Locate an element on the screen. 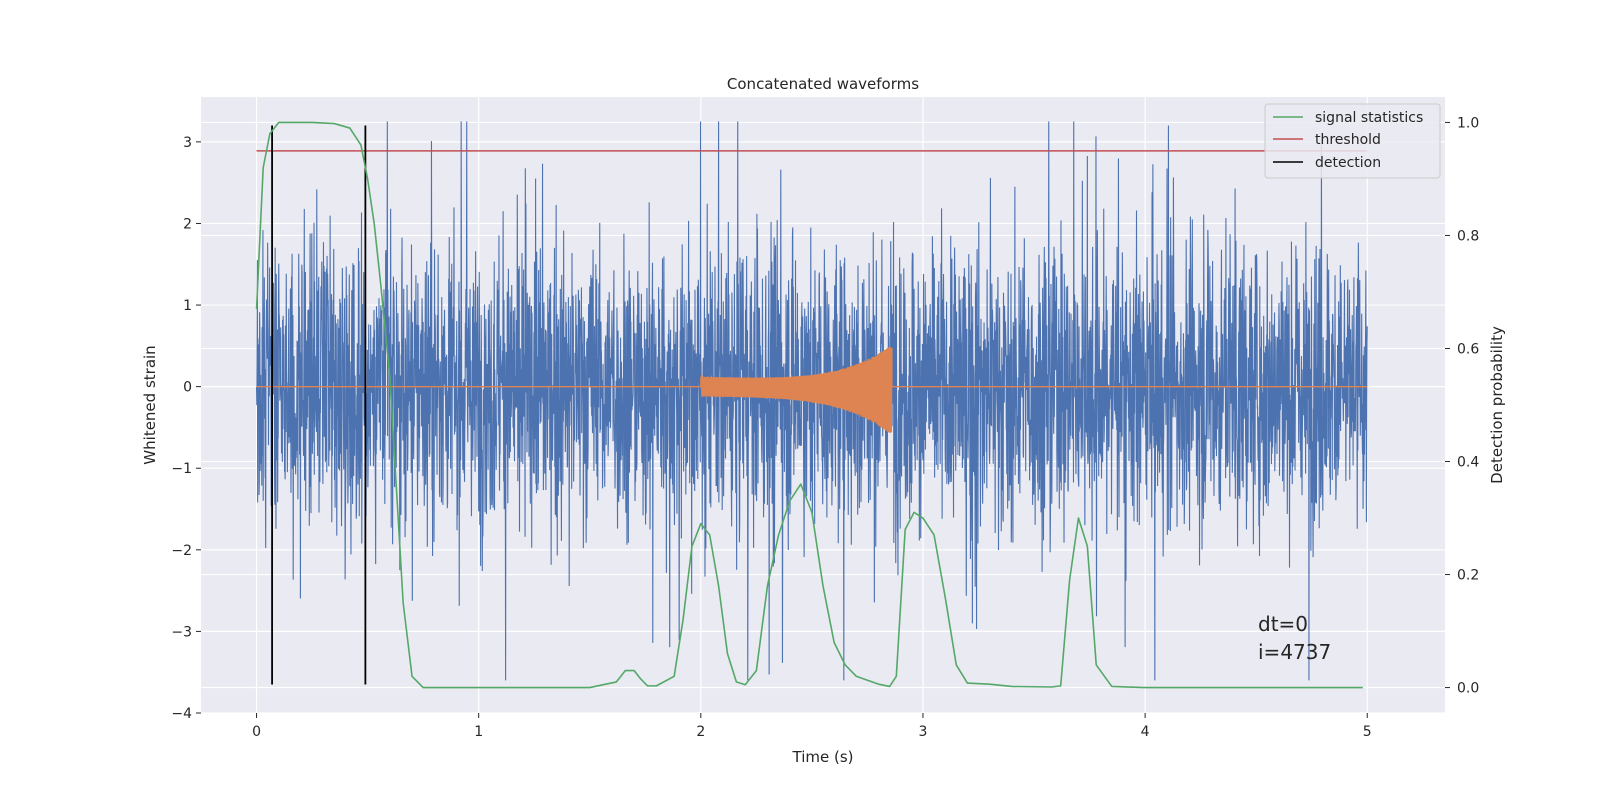 Image resolution: width=1600 pixels, height=800 pixels. y2-tick-label: 0.0 is located at coordinates (1468, 689).